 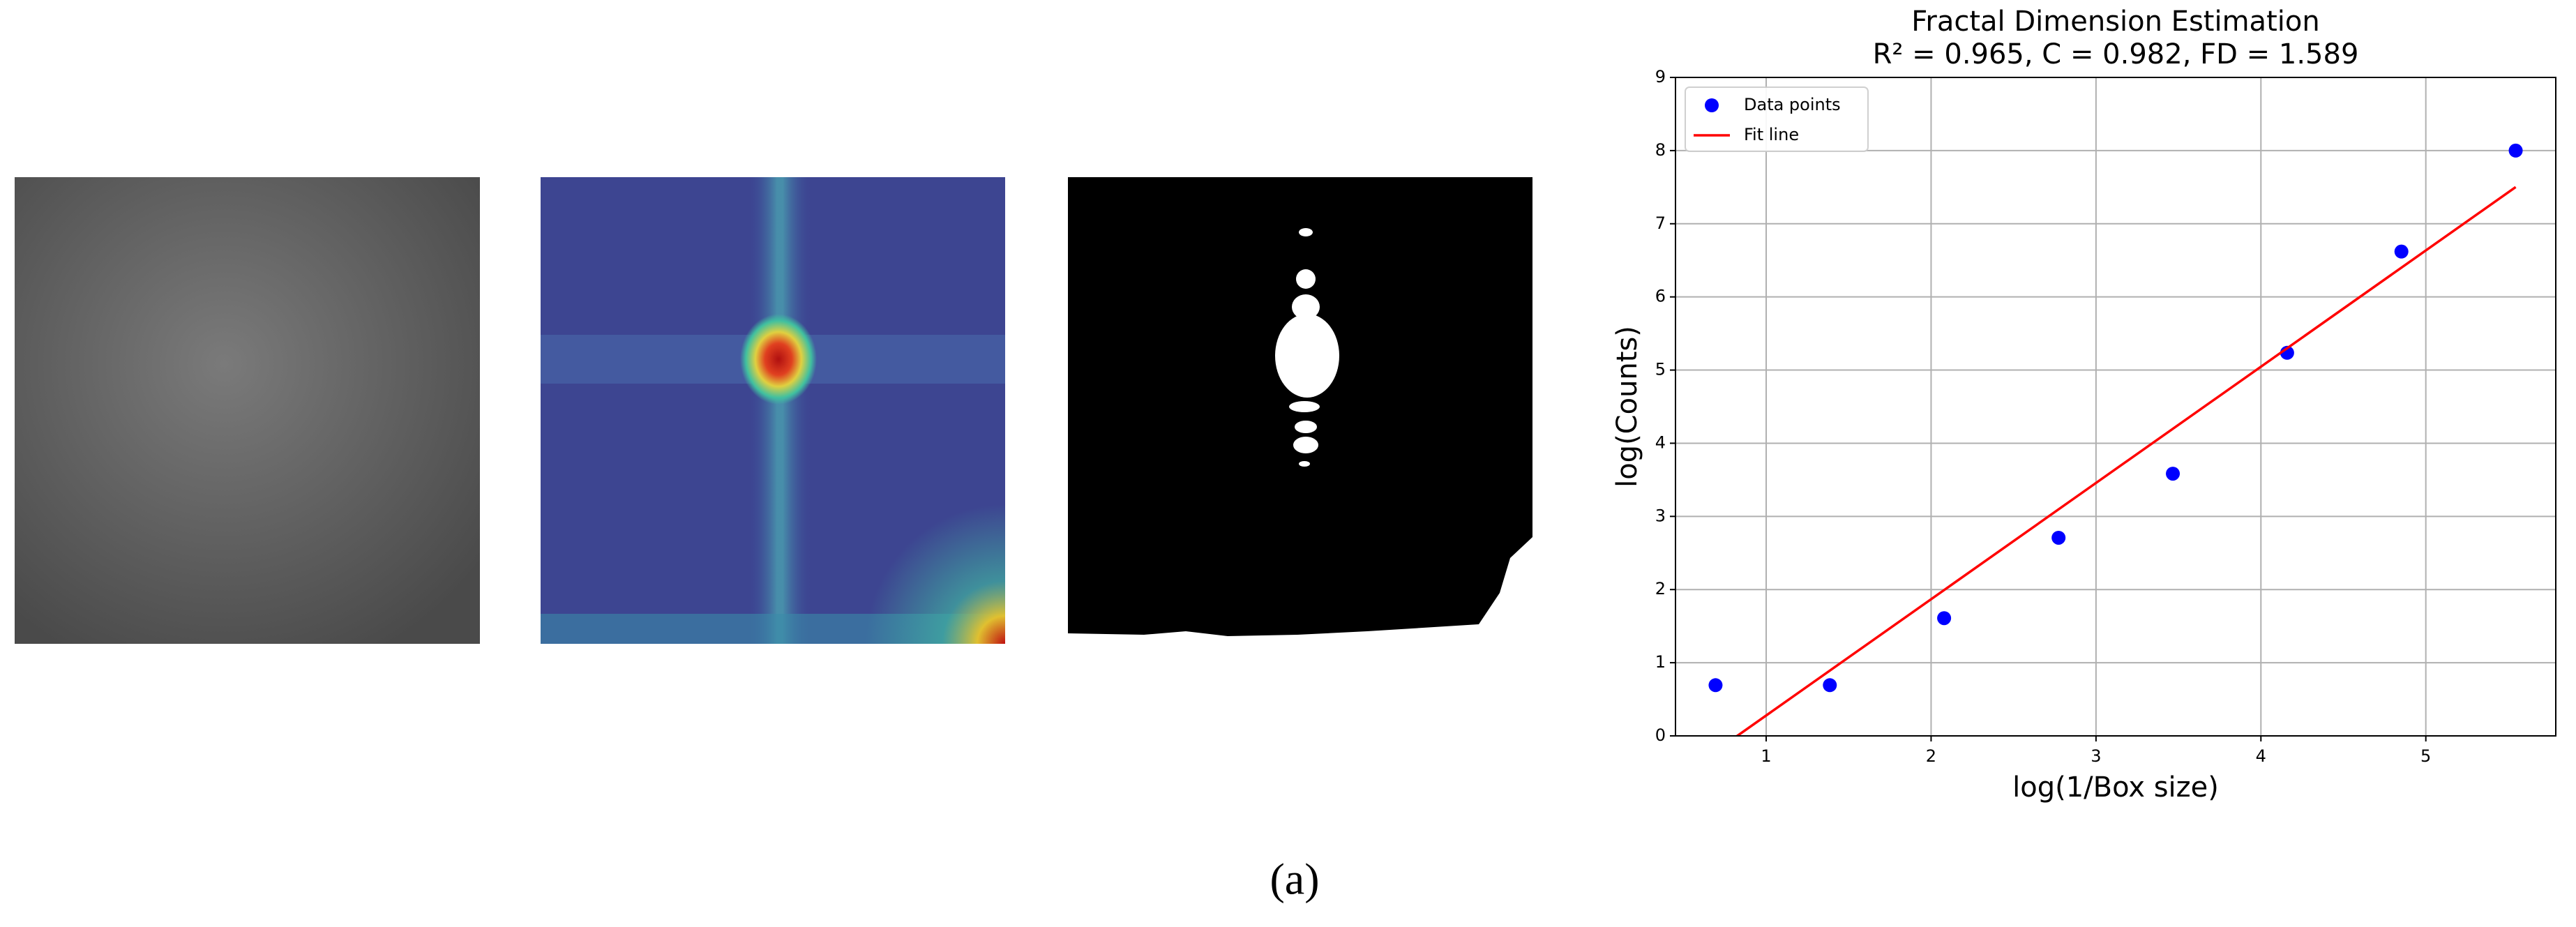 What do you see at coordinates (1792, 104) in the screenshot?
I see `legend-label: Data points` at bounding box center [1792, 104].